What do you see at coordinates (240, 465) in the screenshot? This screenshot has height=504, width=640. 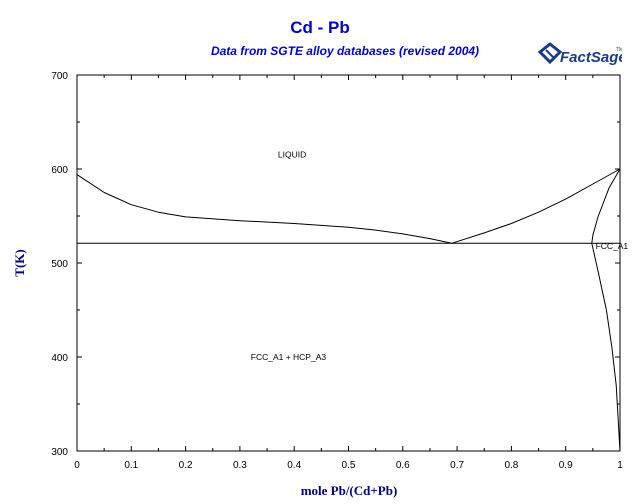 I see `x-tick-label: 0.3` at bounding box center [240, 465].